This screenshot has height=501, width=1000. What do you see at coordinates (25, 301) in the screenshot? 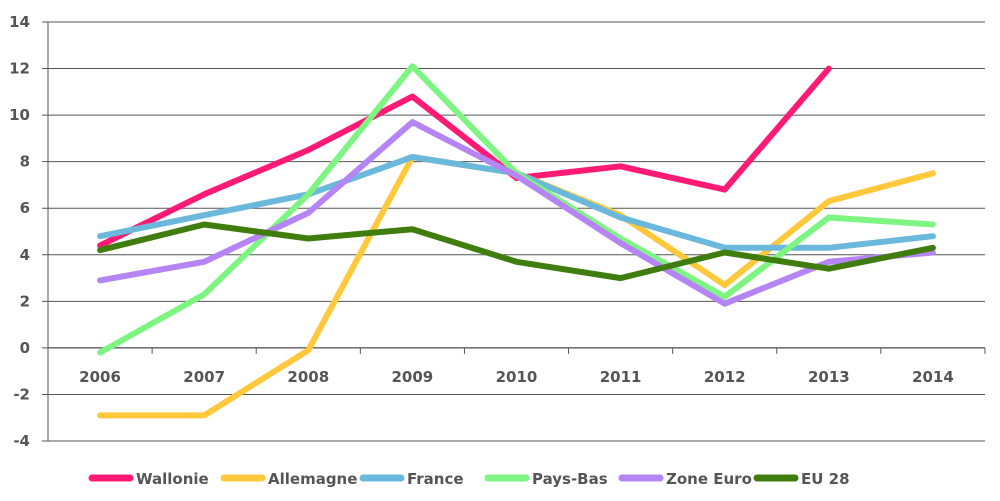
I see `y-tick-label: 2` at bounding box center [25, 301].